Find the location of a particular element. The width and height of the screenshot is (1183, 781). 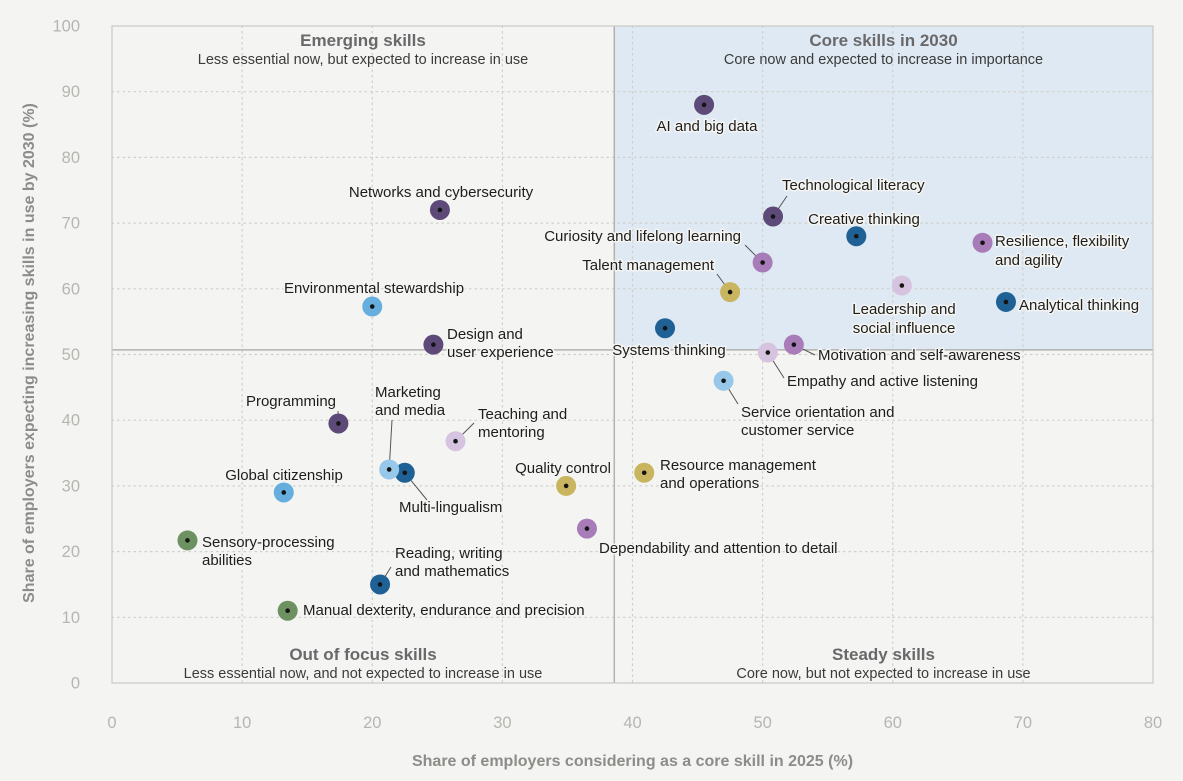

point-label-creative: Creative thinking is located at coordinates (864, 219).